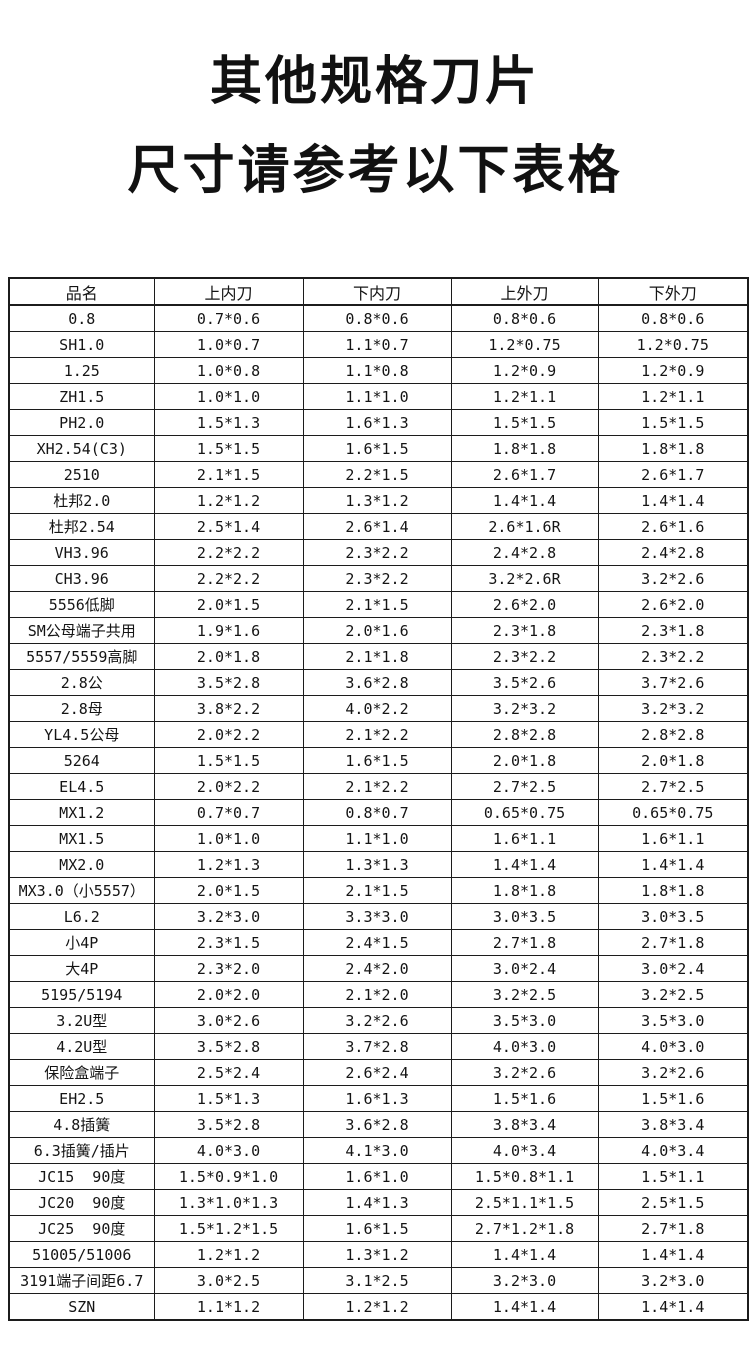 This screenshot has width=750, height=1348. Describe the element at coordinates (378, 864) in the screenshot. I see `table-row: MX2.0 1.2*1.3 1.3*1.3 1.4*1.4 1.4*1.4` at that location.